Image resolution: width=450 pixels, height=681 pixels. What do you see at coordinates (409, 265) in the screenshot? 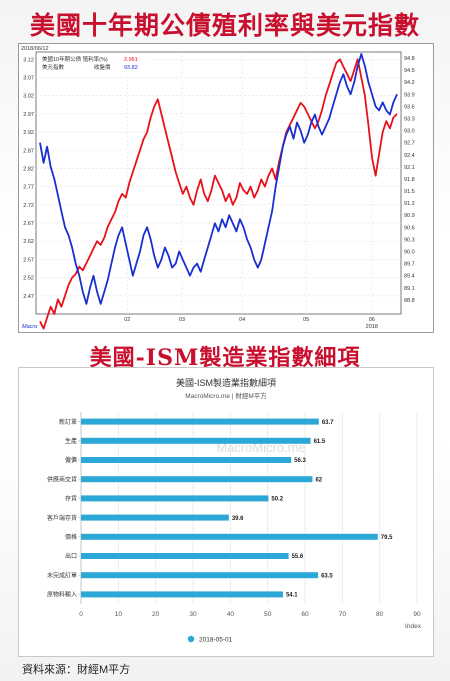
I see `y-right-tick-label: 89.7` at bounding box center [409, 265].